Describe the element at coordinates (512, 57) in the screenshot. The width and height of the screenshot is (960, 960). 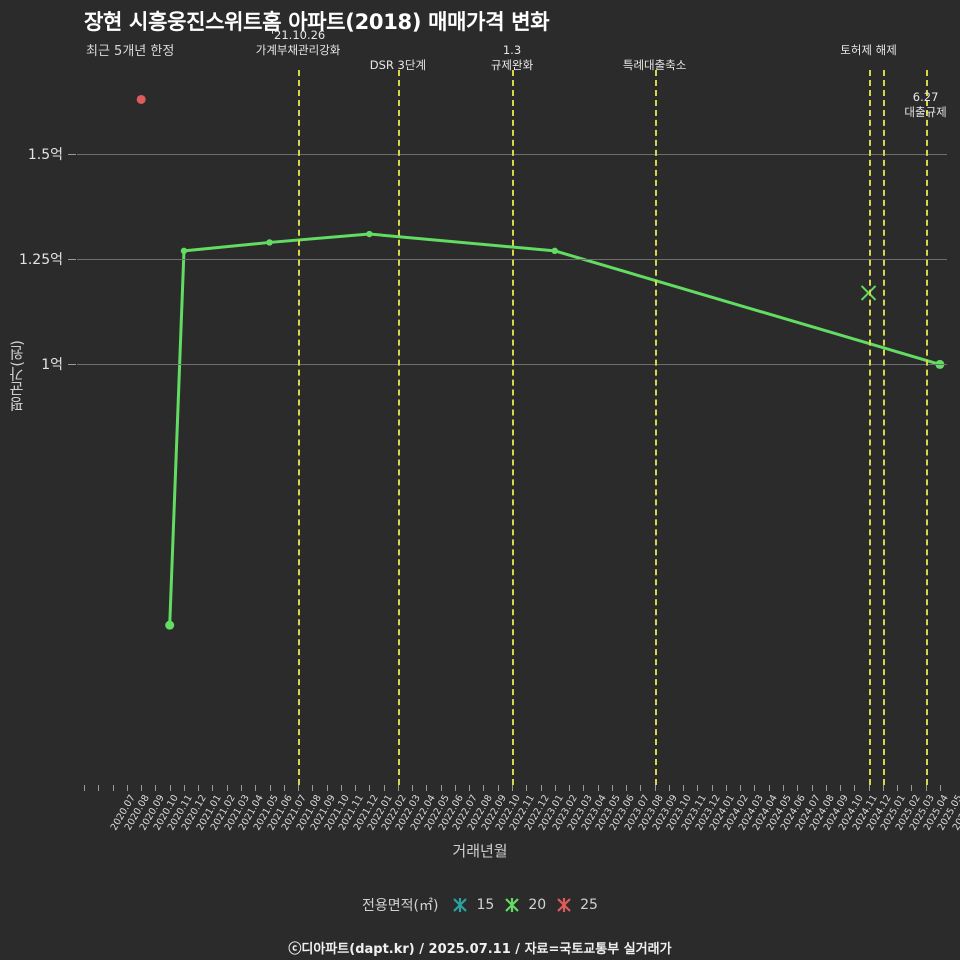
I see `annotation-label: 1.3 규제완화` at that location.